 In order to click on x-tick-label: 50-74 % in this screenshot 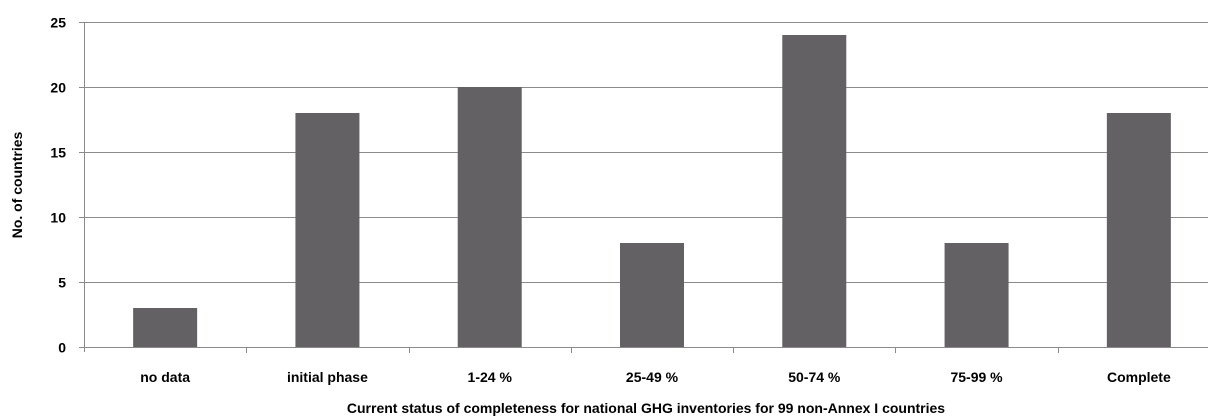, I will do `click(814, 377)`.